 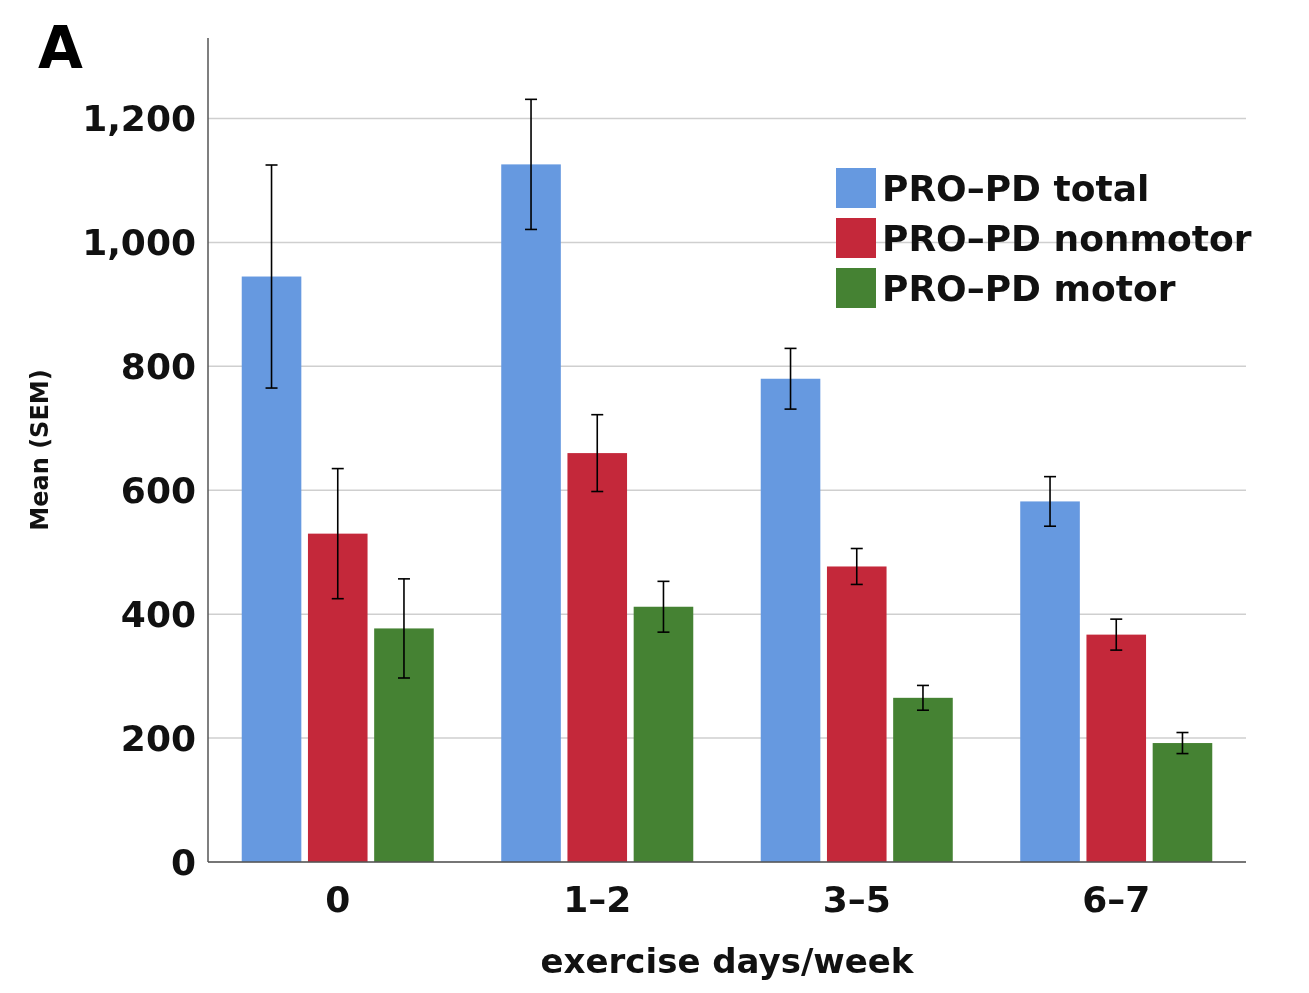 What do you see at coordinates (60, 48) in the screenshot?
I see `text: A` at bounding box center [60, 48].